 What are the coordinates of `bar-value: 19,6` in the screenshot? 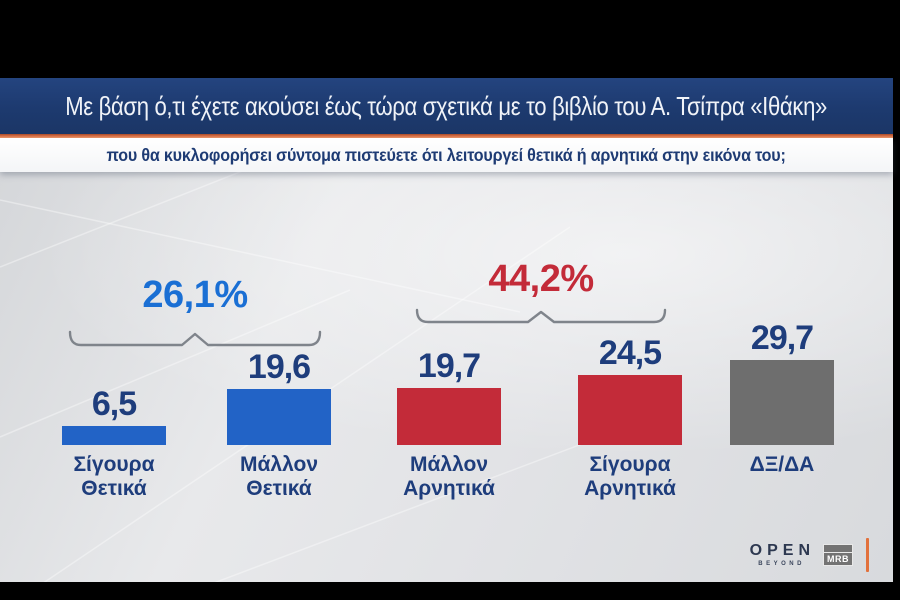 It's located at (279, 367).